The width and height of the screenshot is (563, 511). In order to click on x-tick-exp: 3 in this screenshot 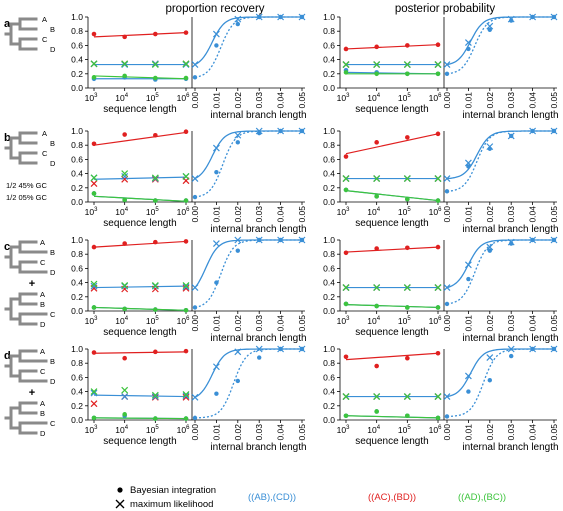, I will do `click(96, 210)`.